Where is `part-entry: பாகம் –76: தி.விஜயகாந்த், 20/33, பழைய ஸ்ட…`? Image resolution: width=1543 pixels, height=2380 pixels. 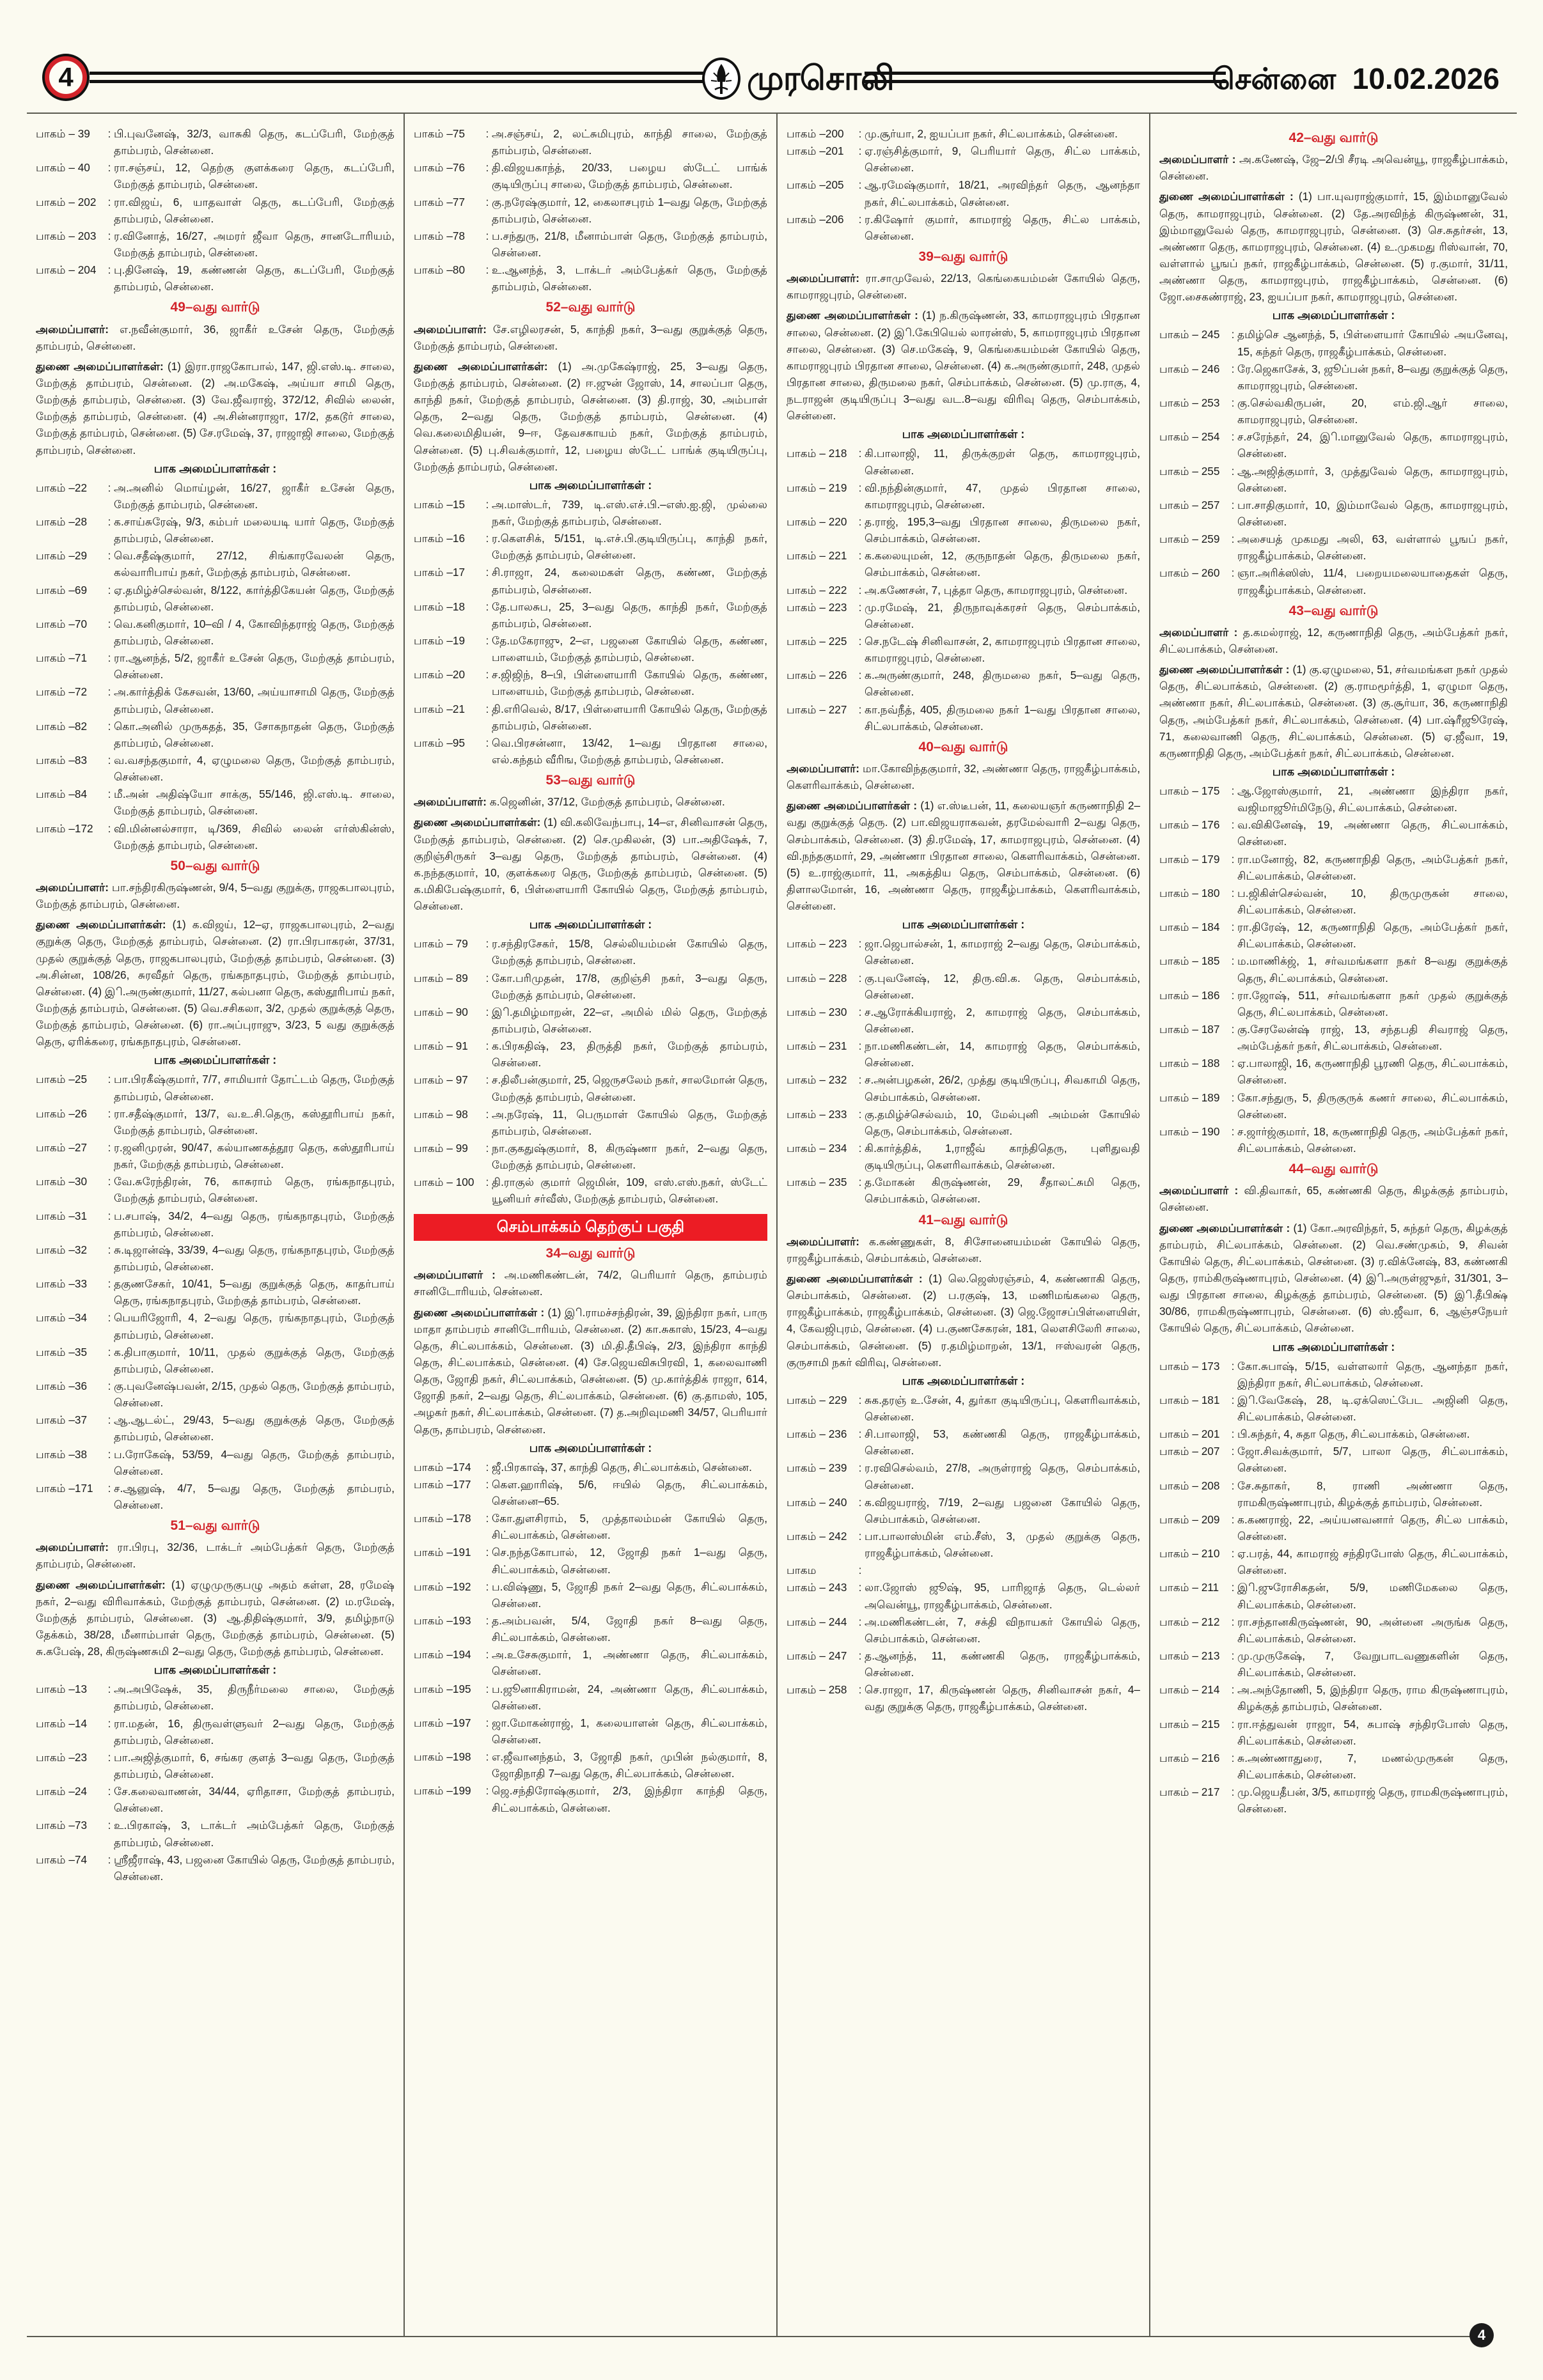
part-entry: பாகம் –76: தி.விஜயகாந்த், 20/33, பழைய ஸ்ட… is located at coordinates (590, 175).